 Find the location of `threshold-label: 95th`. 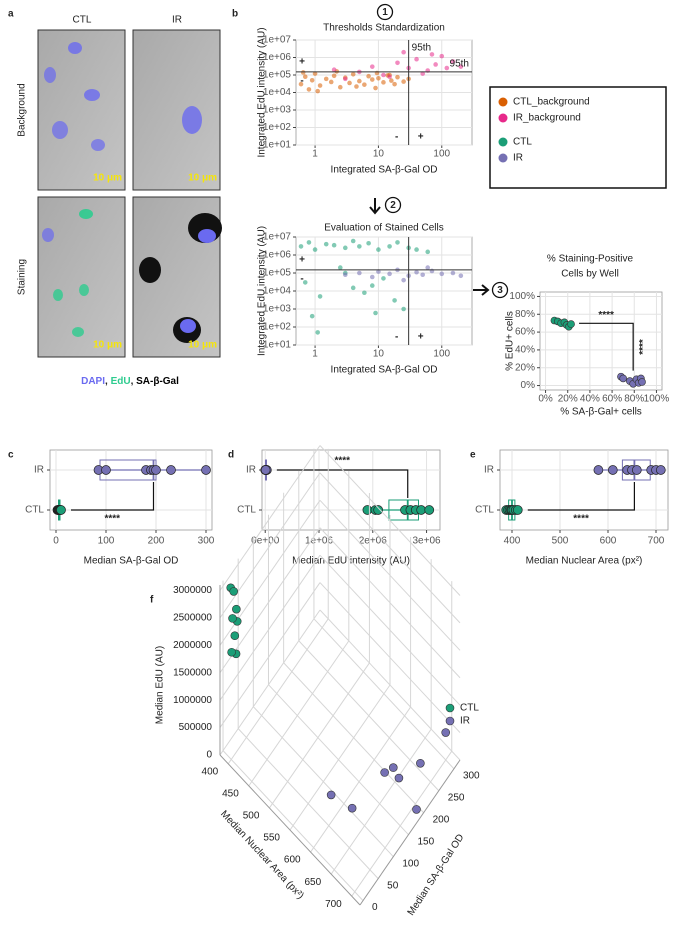

threshold-label: 95th is located at coordinates (459, 64).